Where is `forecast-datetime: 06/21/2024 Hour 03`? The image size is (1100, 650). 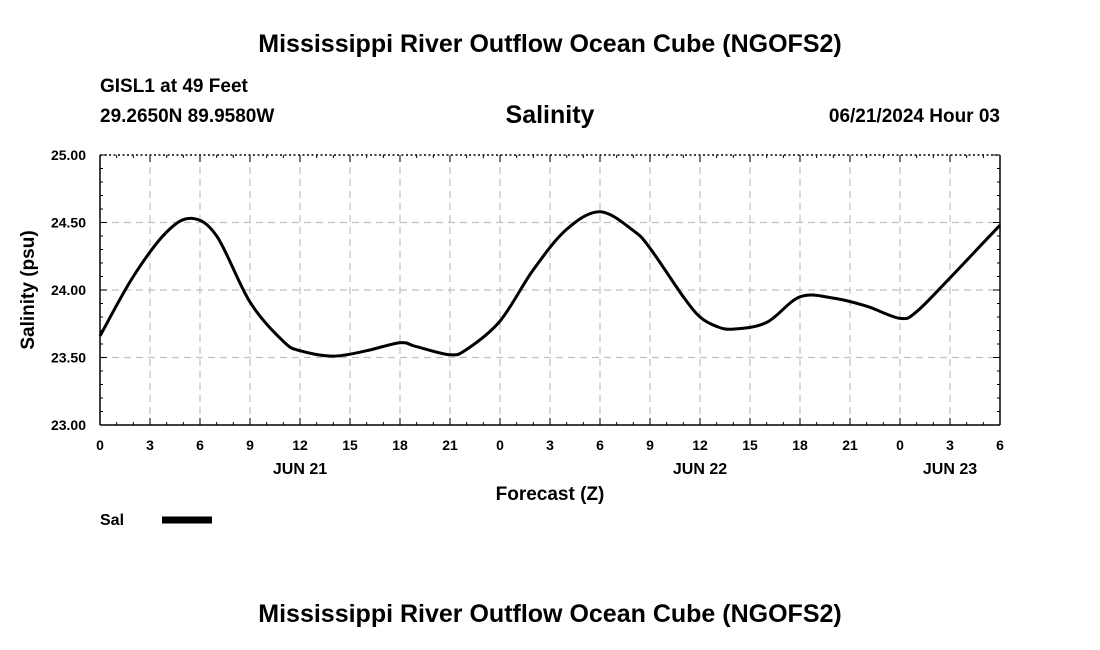 forecast-datetime: 06/21/2024 Hour 03 is located at coordinates (914, 116).